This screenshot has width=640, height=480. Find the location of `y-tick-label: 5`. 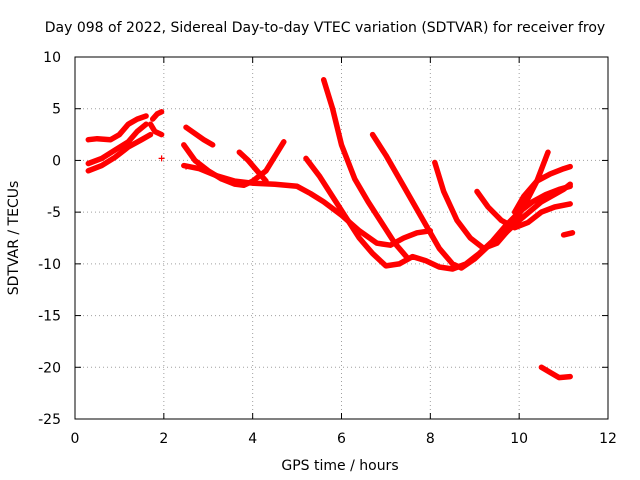

y-tick-label: 5 is located at coordinates (56, 110).